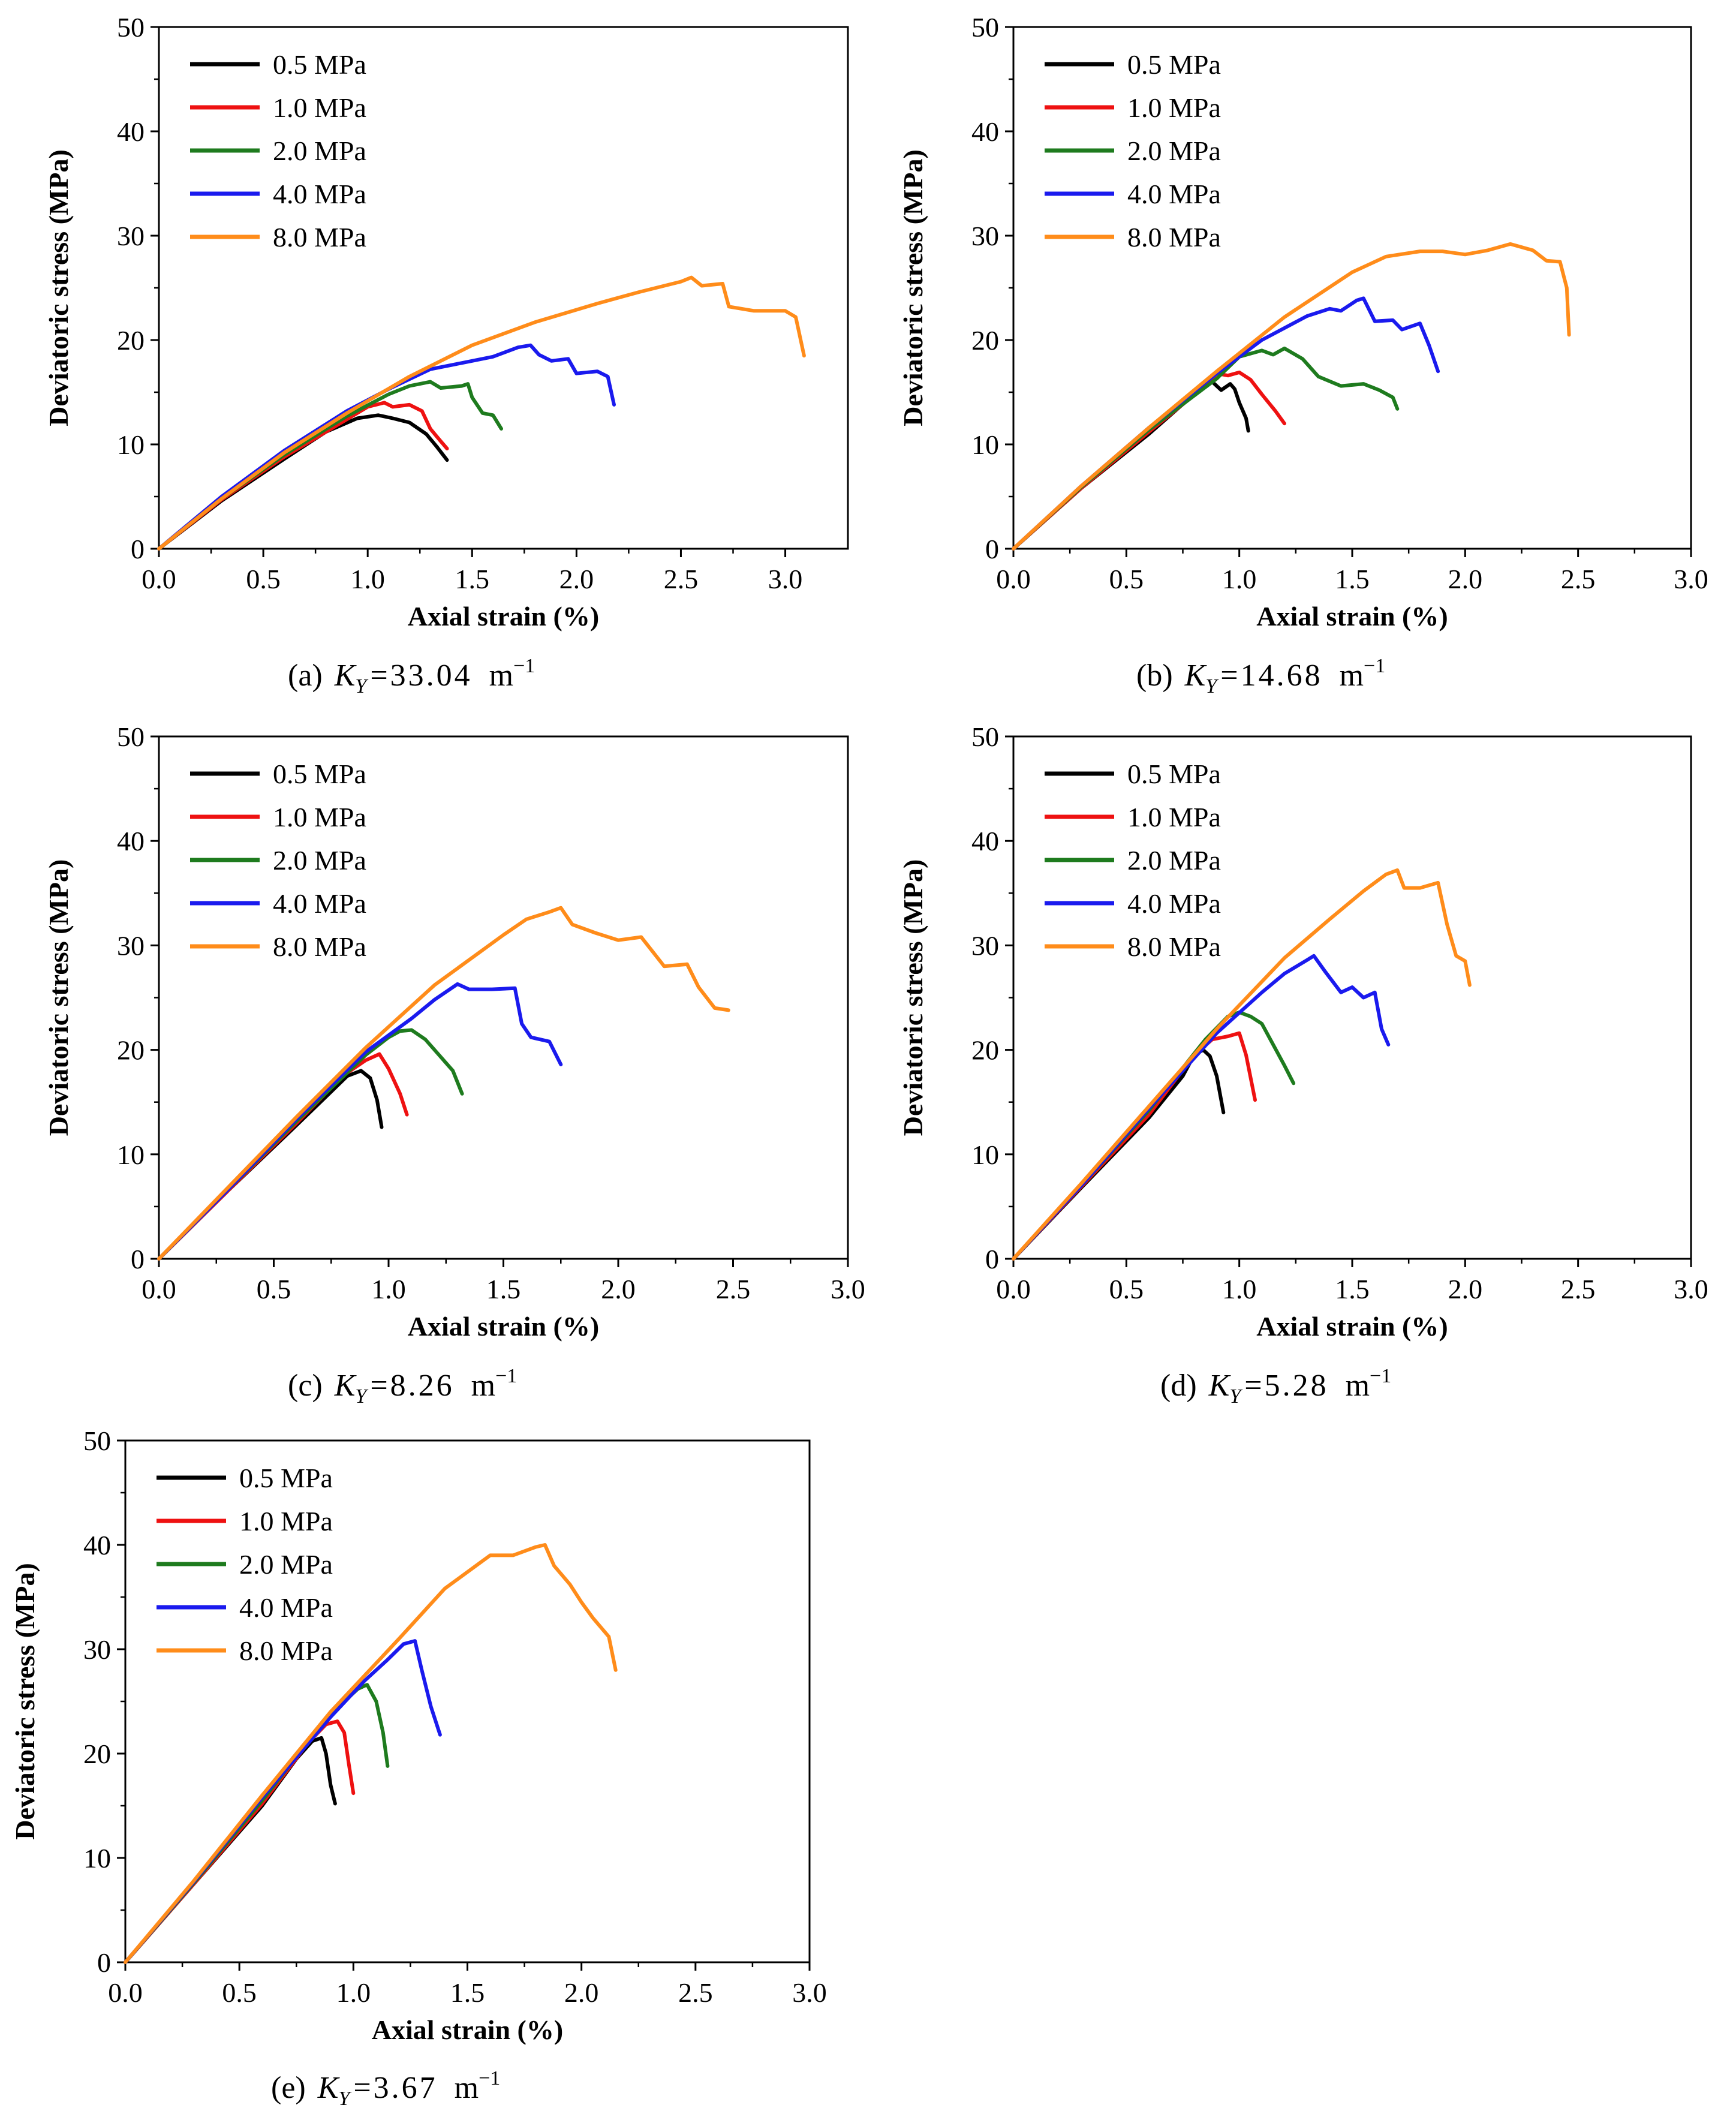  Describe the element at coordinates (305, 675) in the screenshot. I see `caption-prefix: (a)` at that location.